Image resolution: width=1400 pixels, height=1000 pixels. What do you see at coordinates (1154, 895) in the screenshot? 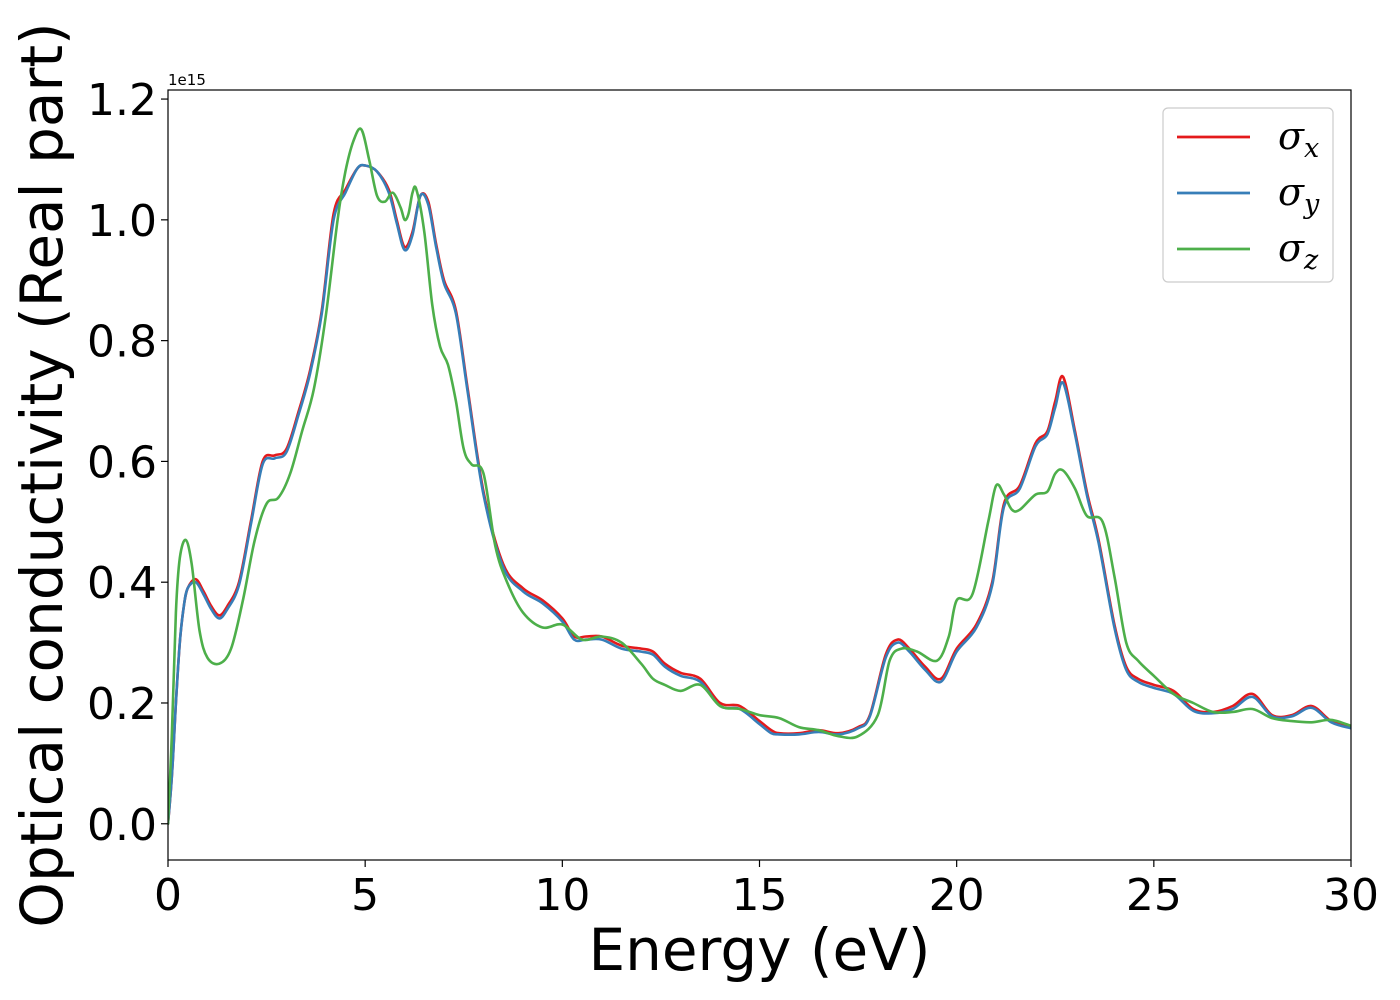
I see `x-tick-label: 25` at bounding box center [1154, 895].